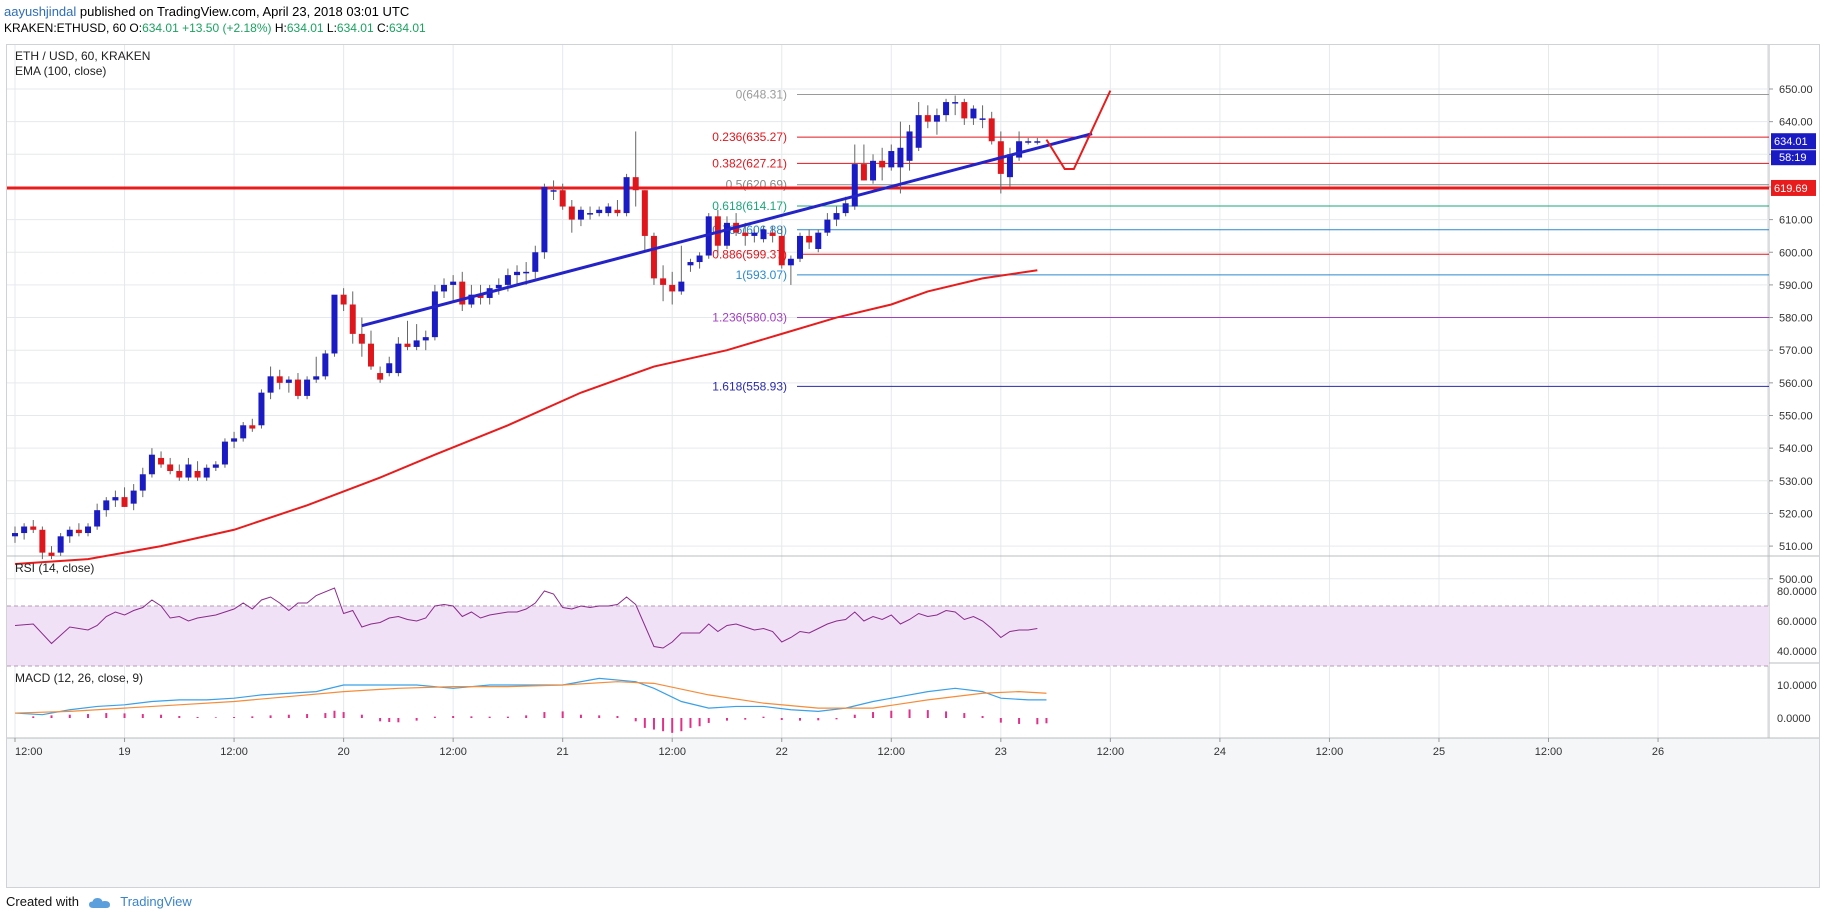 This screenshot has height=917, width=1824. Describe the element at coordinates (756, 185) in the screenshot. I see `fib-level-label: 0.5(620.69)` at that location.